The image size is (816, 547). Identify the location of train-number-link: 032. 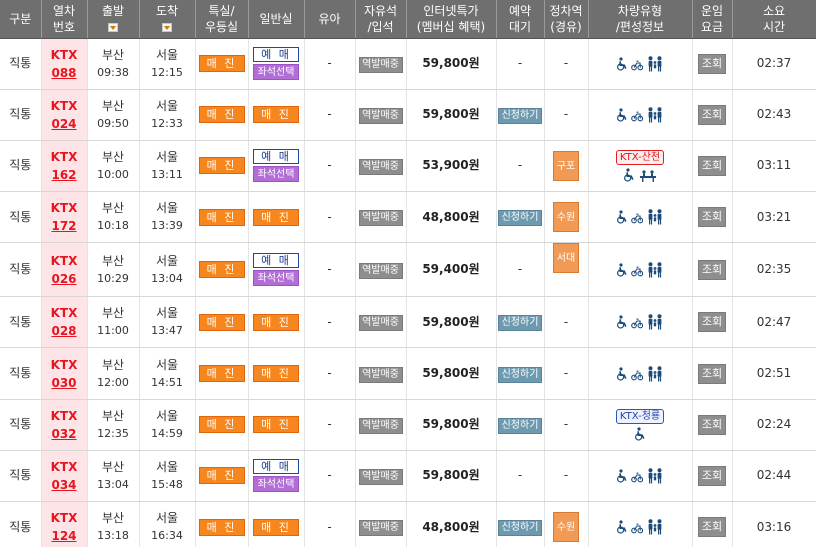
(64, 433).